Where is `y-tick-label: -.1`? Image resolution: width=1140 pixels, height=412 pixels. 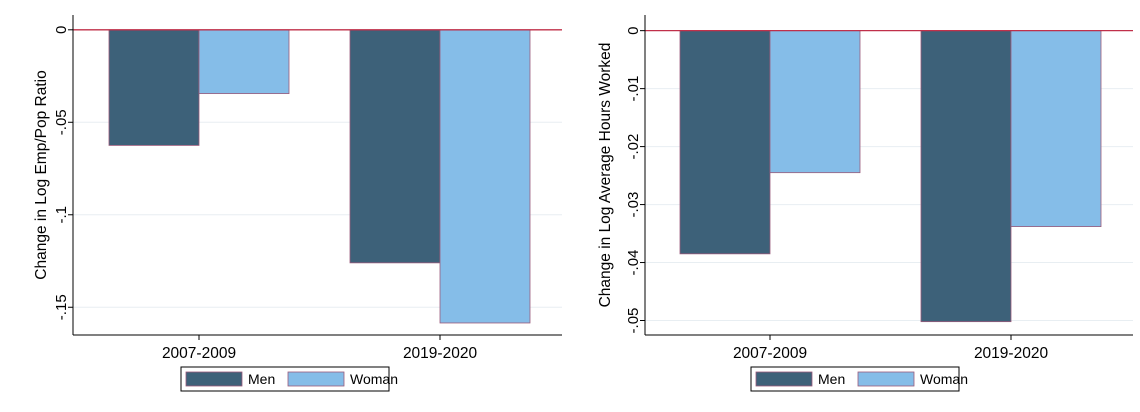
y-tick-label: -.1 is located at coordinates (61, 215).